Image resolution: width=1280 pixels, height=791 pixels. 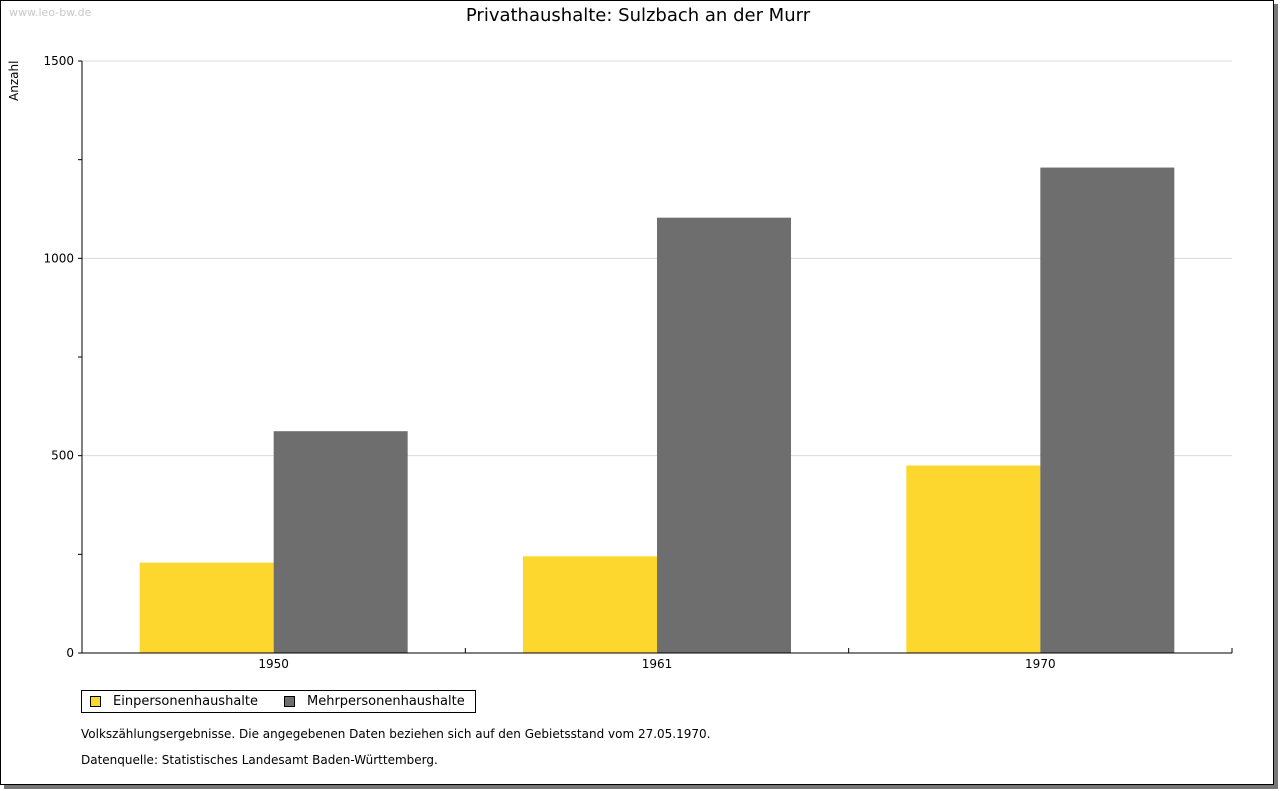 I want to click on legend-label-einpersonenhaushalte: Einpersonenhaushalte, so click(x=185, y=701).